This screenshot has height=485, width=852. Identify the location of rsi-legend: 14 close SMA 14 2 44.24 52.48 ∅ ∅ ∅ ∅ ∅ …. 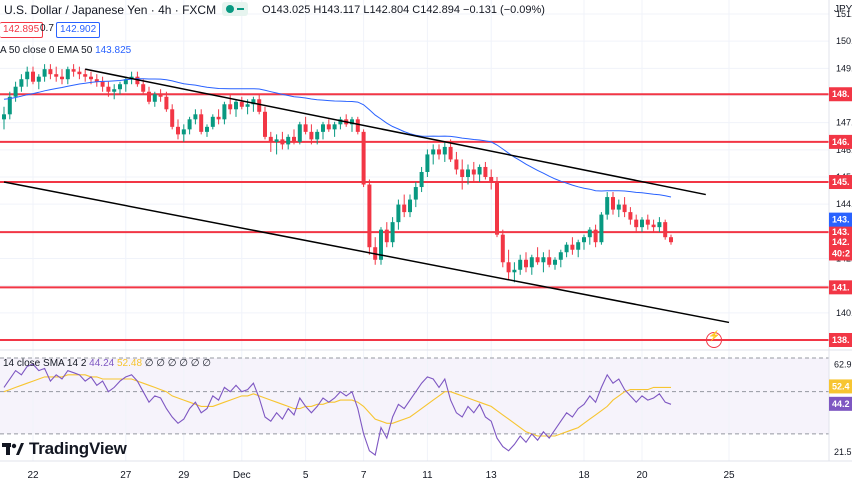
(107, 363).